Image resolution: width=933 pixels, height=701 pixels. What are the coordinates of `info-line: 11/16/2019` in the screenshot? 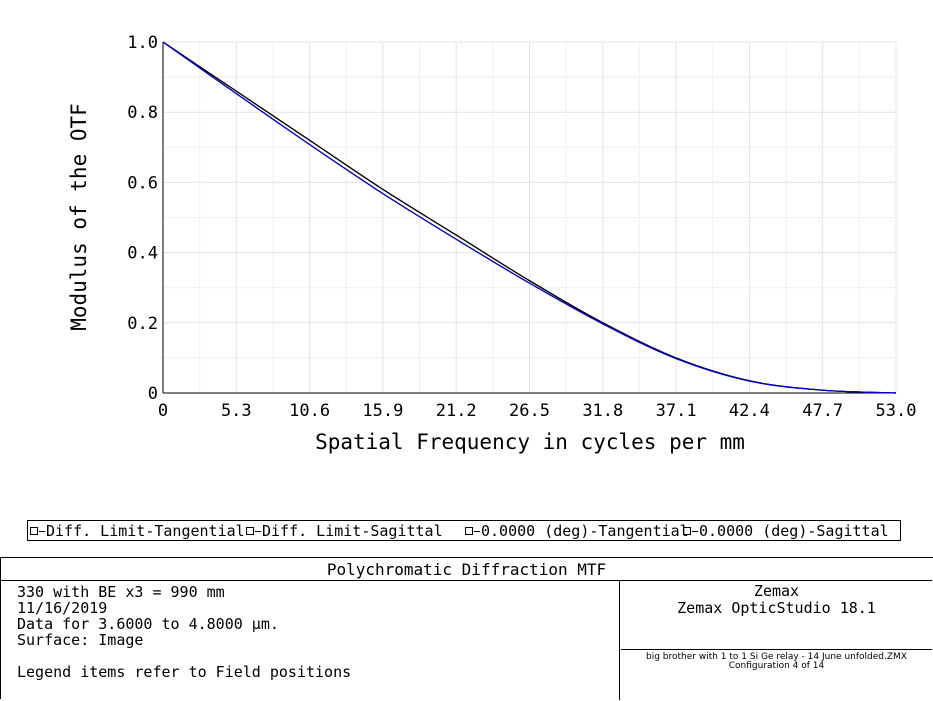 It's located at (62, 608).